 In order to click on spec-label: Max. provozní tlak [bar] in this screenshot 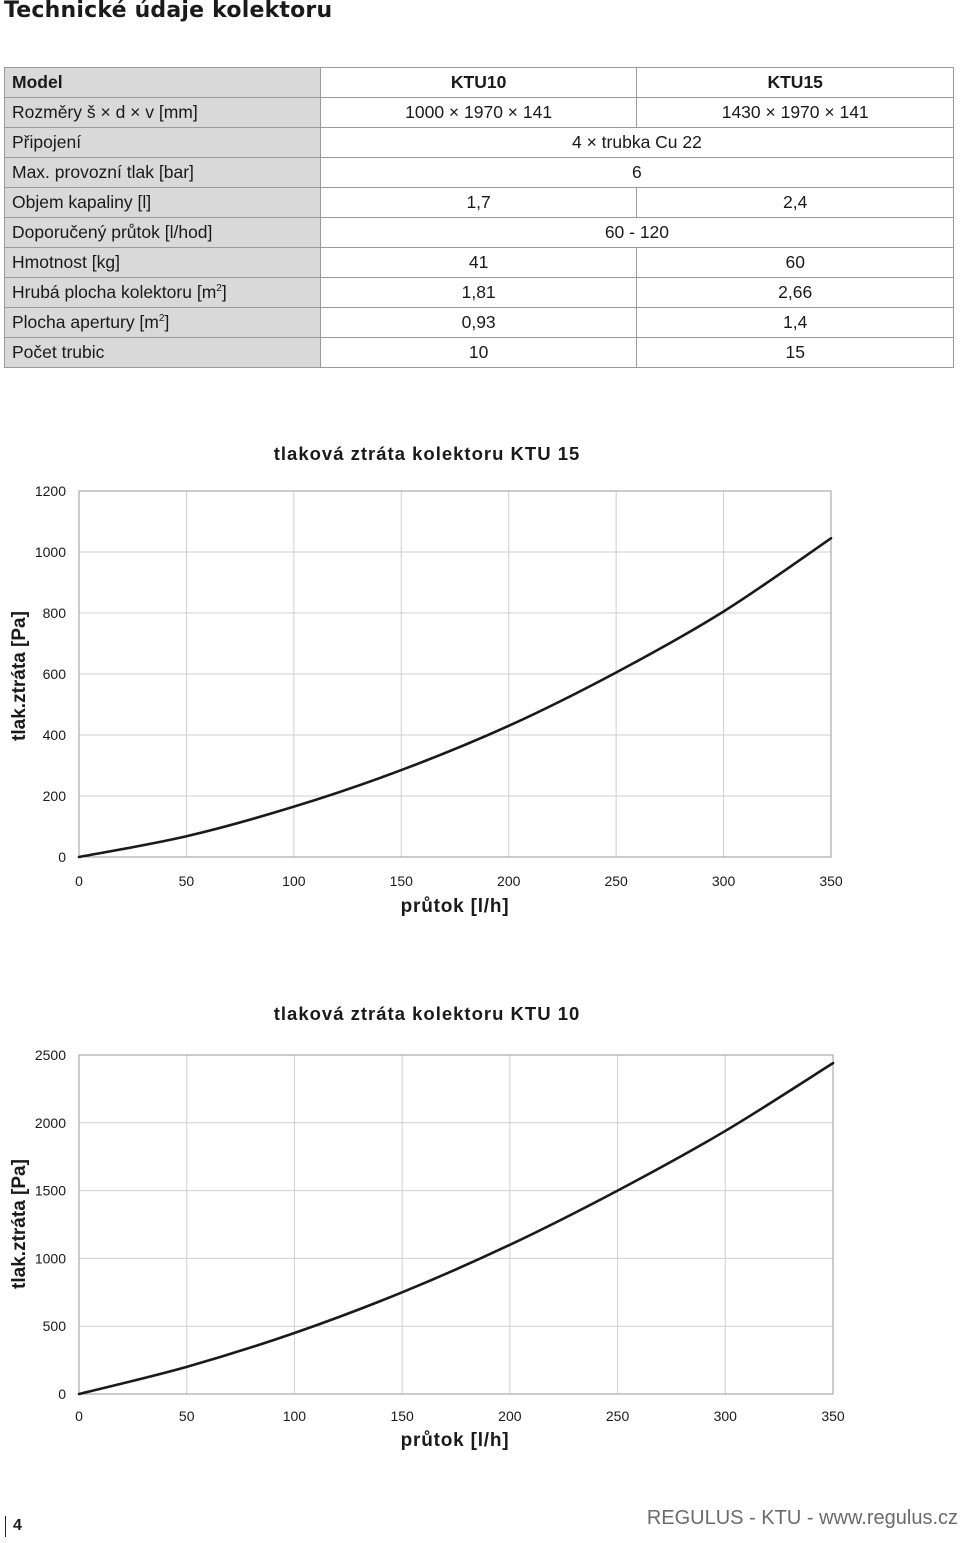, I will do `click(162, 172)`.